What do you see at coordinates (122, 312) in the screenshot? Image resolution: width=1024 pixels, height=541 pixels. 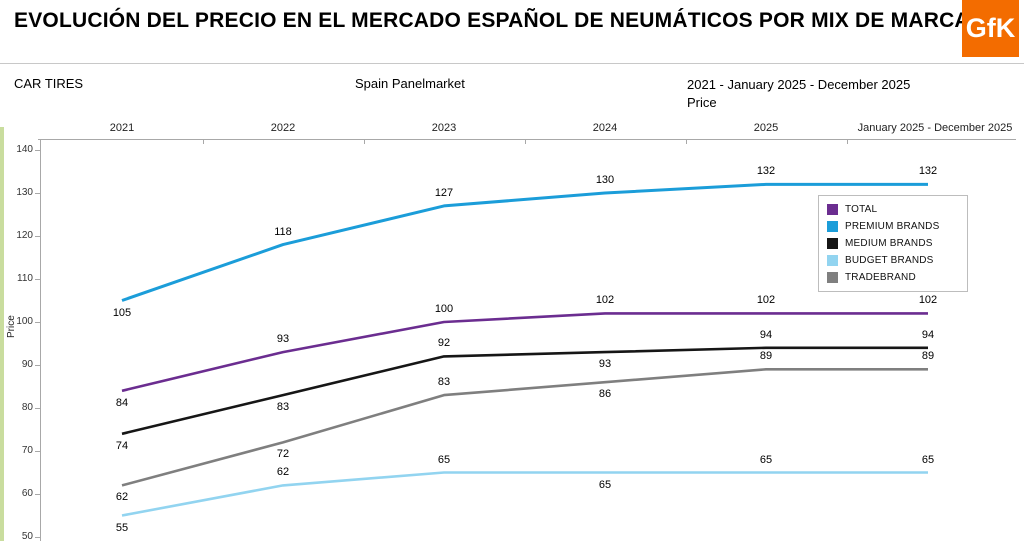 I see `data-label-premium-brands: 105` at bounding box center [122, 312].